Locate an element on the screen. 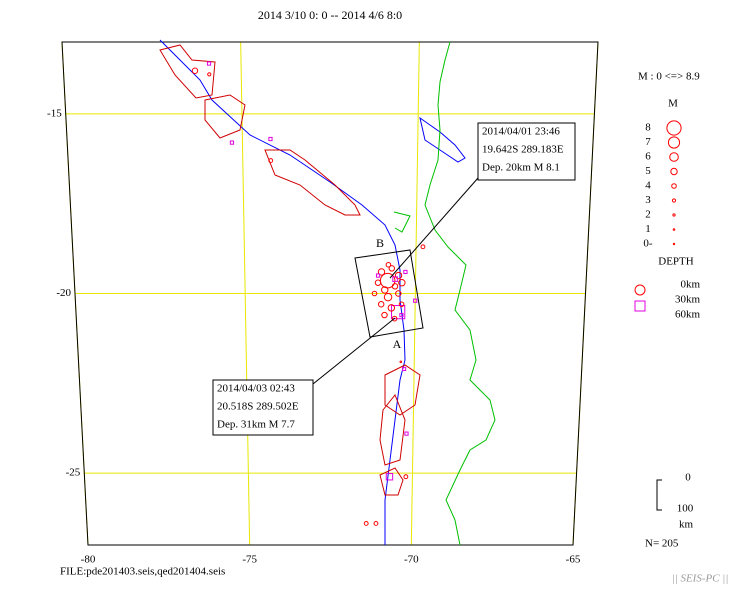  lat-label: -20 is located at coordinates (63, 293).